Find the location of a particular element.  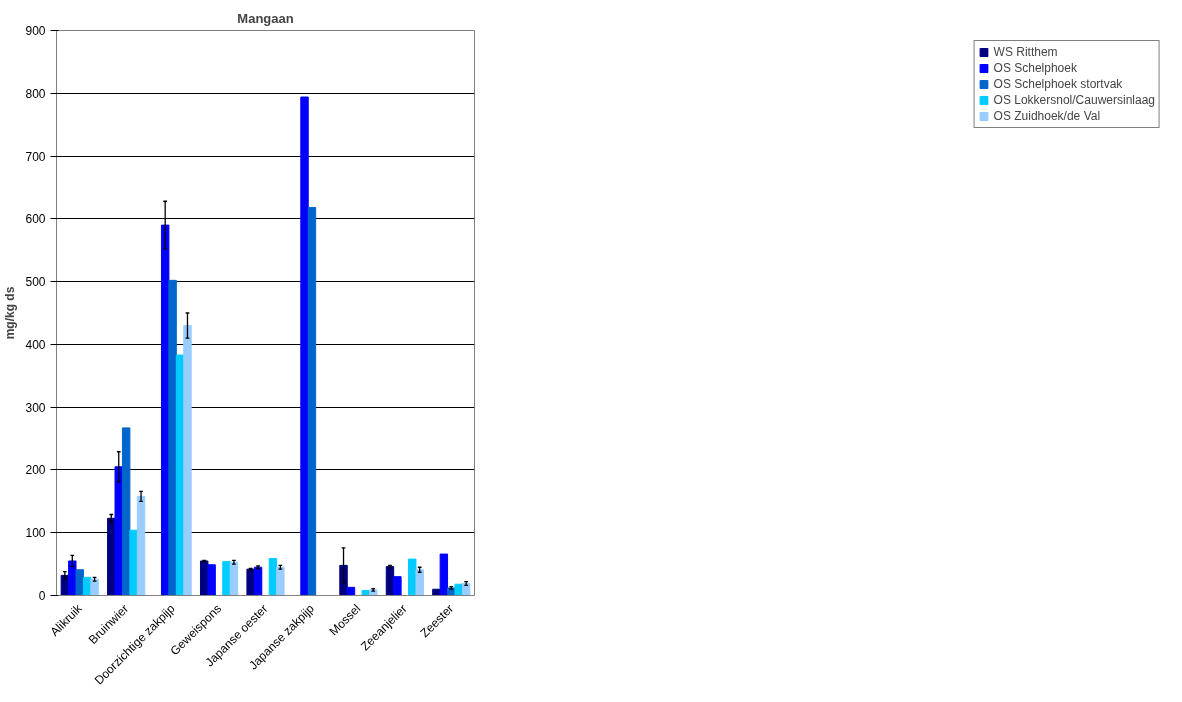

legend-label: OS Schelphoek is located at coordinates (1035, 68).